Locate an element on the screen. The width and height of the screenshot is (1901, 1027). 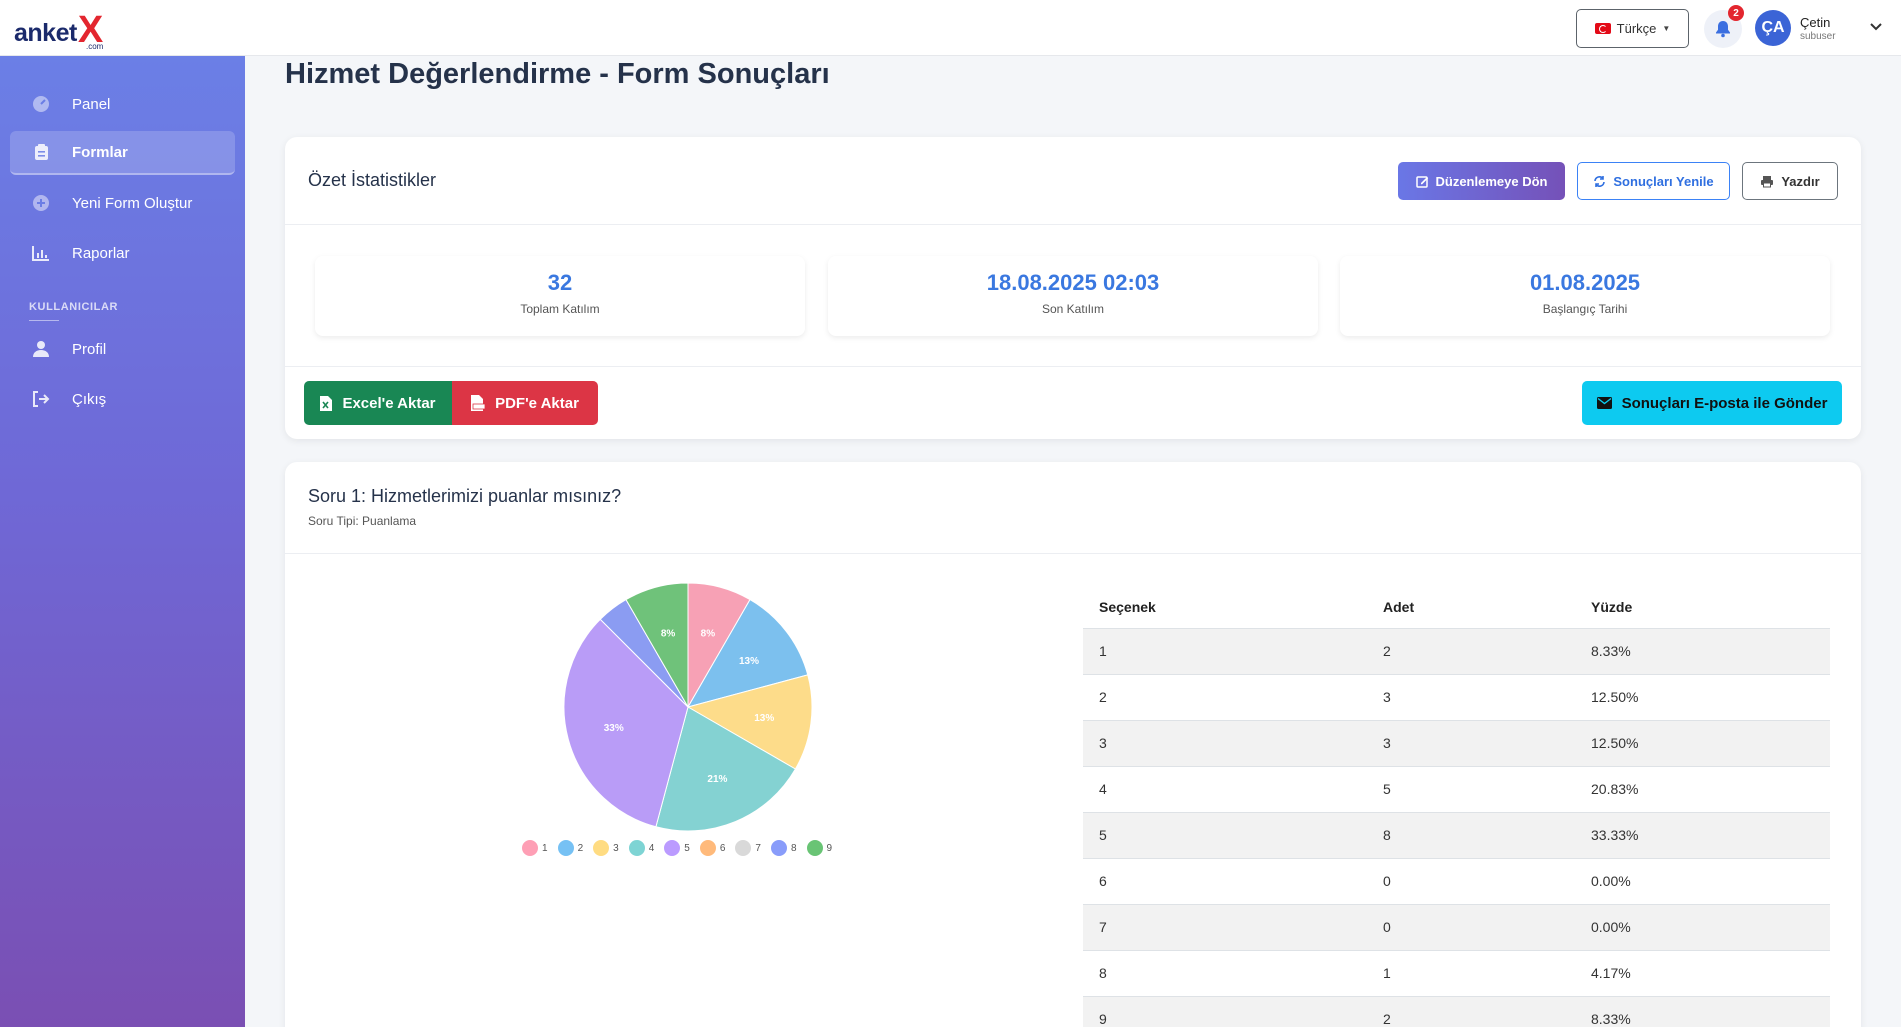
sidebar-item-label: Profil is located at coordinates (89, 349).